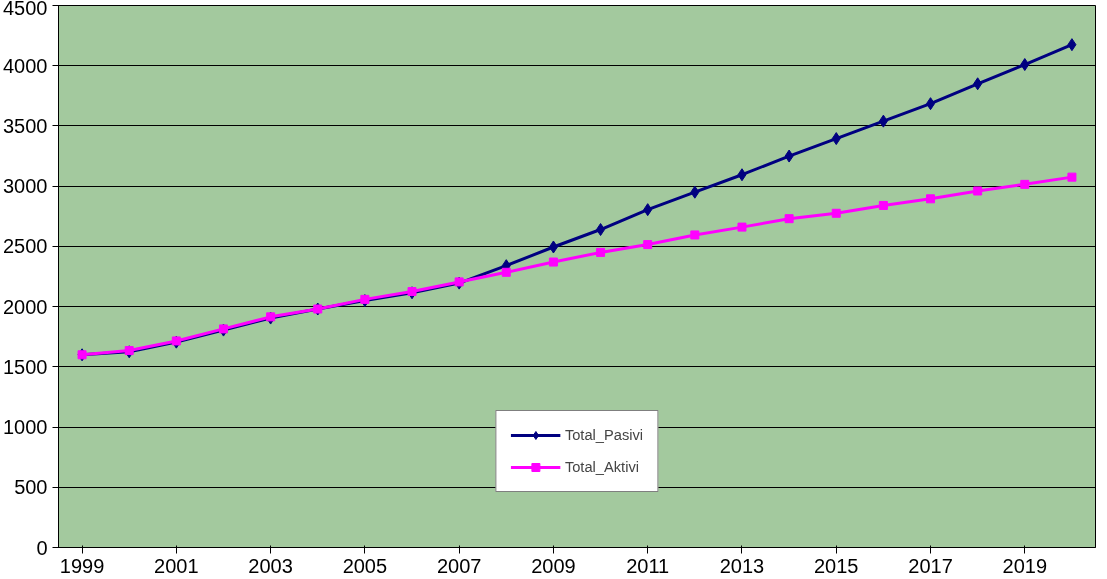 Image resolution: width=1107 pixels, height=579 pixels. What do you see at coordinates (25, 366) in the screenshot?
I see `y-tick-label: 1500` at bounding box center [25, 366].